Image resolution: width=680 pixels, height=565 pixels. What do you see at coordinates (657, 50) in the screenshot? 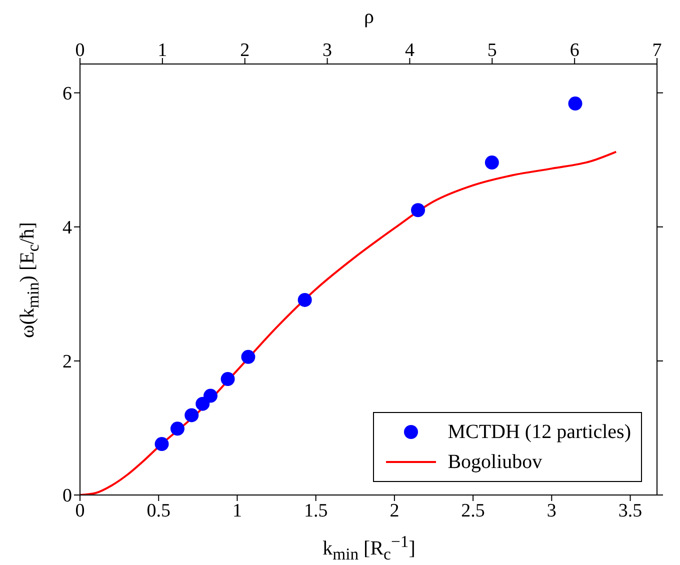
I see `x2-tick-label: 7` at bounding box center [657, 50].